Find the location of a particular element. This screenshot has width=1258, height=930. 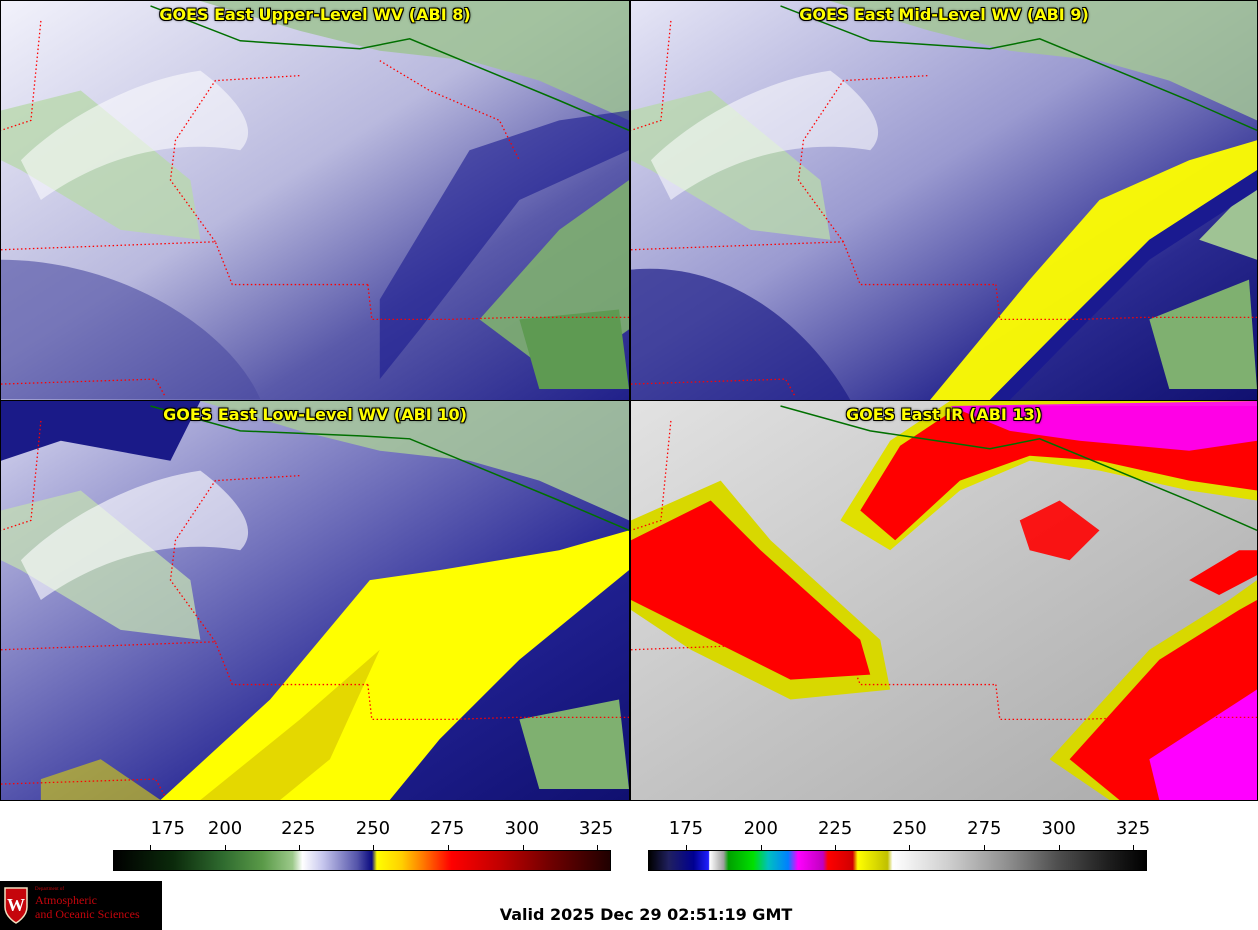

wv-colorbar-gradient is located at coordinates (362, 860).